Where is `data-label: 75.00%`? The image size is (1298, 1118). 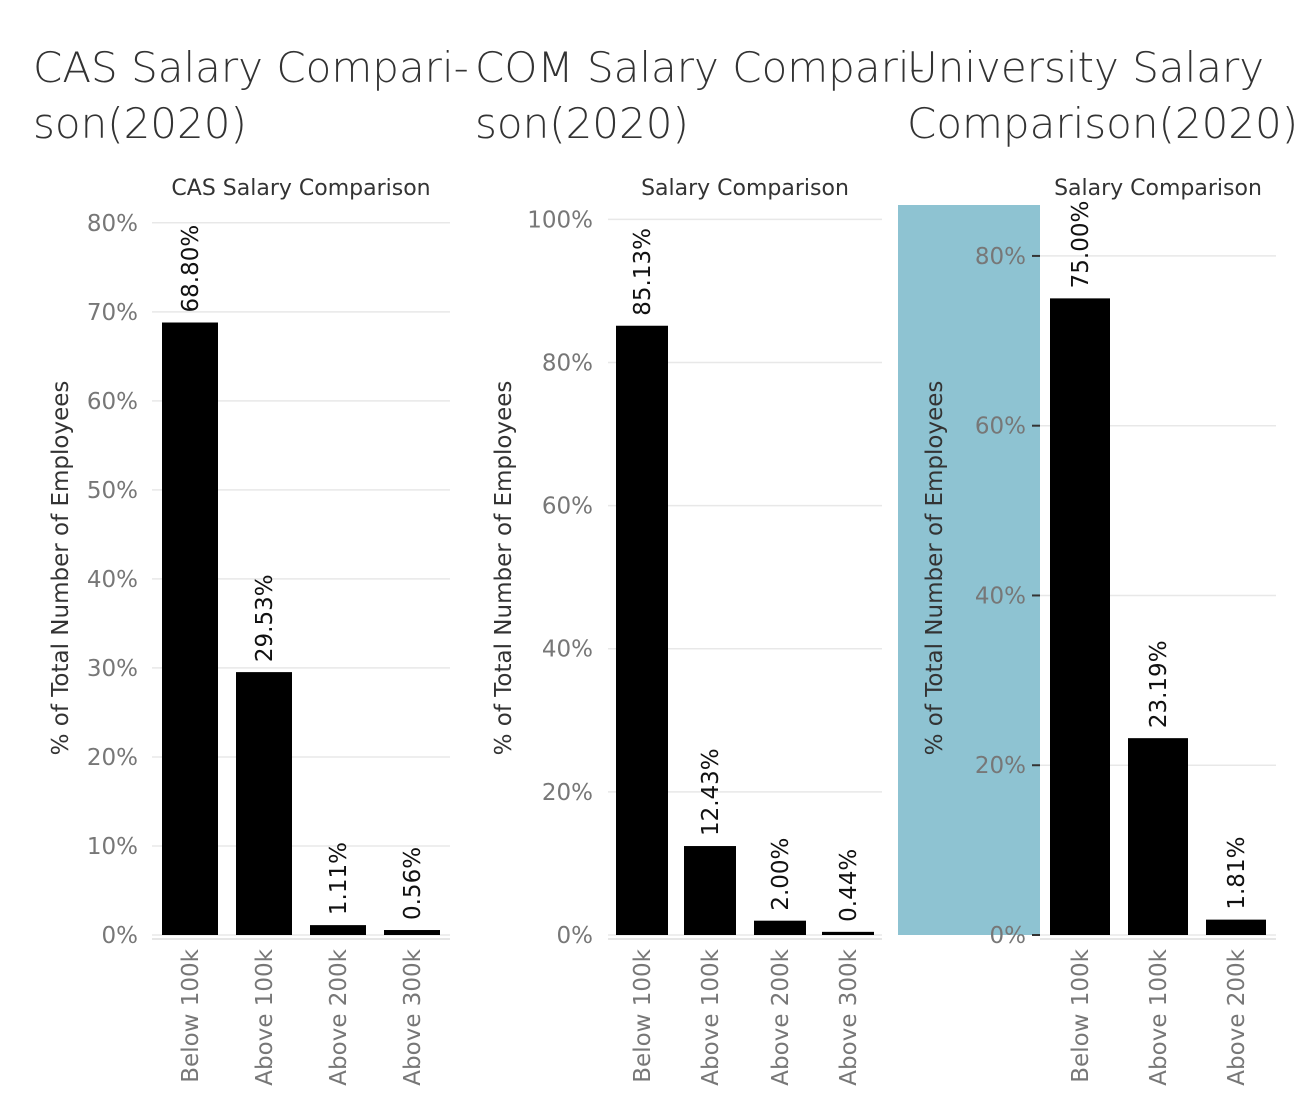
data-label: 75.00% is located at coordinates (1081, 245).